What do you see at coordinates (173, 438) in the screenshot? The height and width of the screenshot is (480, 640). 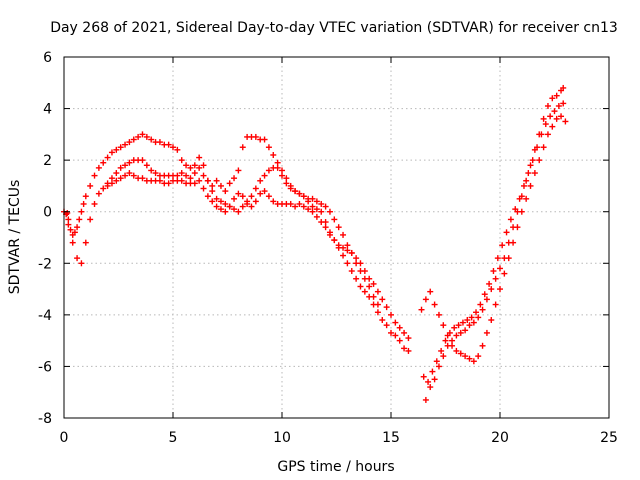 I see `x-tick-label: 5` at bounding box center [173, 438].